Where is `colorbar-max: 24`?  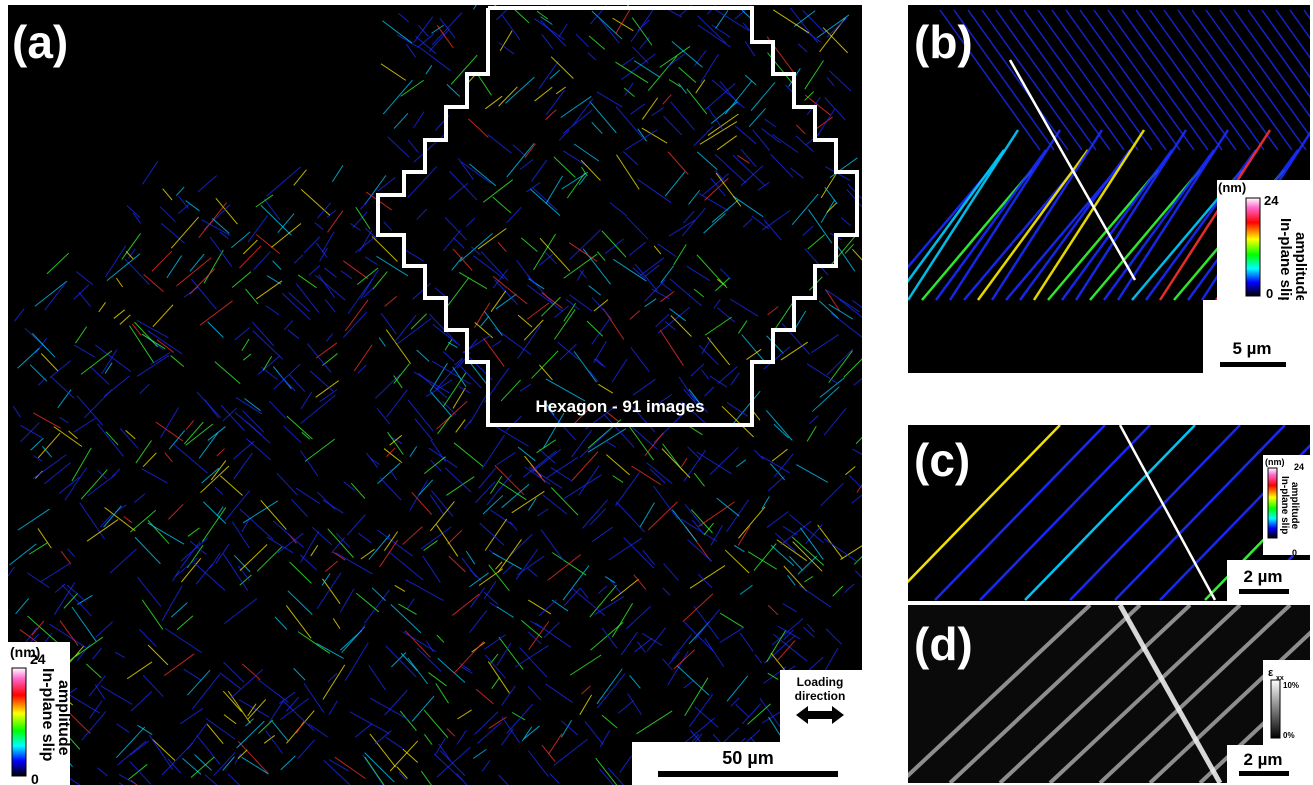 colorbar-max: 24 is located at coordinates (1299, 467).